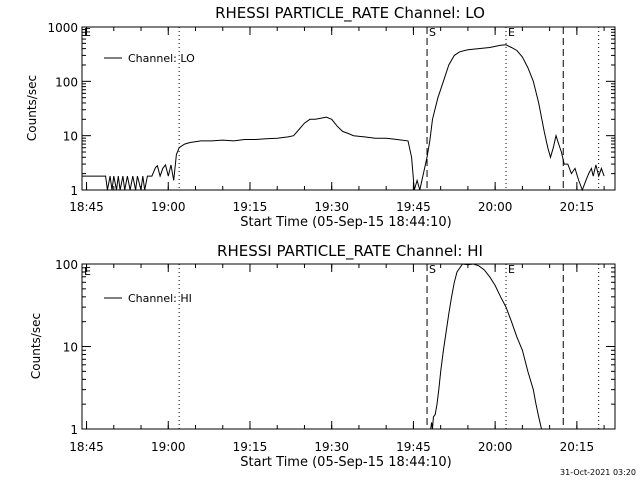  Describe the element at coordinates (86, 207) in the screenshot. I see `x-tick-label-p0-0: 18:45` at that location.